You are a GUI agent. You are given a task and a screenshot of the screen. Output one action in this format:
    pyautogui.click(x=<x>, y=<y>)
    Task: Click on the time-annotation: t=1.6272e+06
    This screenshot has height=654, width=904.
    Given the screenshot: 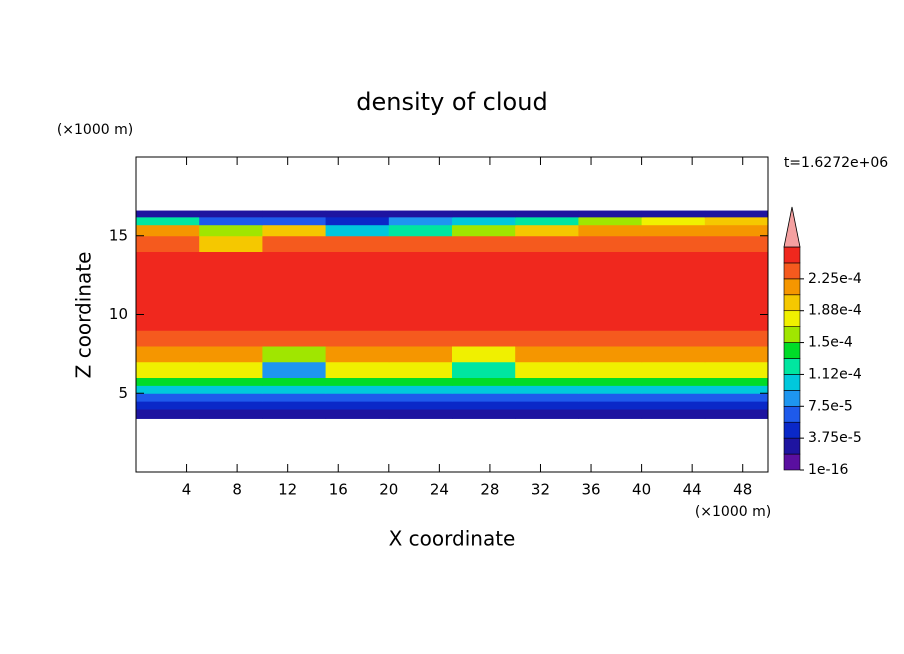 What is the action you would take?
    pyautogui.click(x=836, y=163)
    